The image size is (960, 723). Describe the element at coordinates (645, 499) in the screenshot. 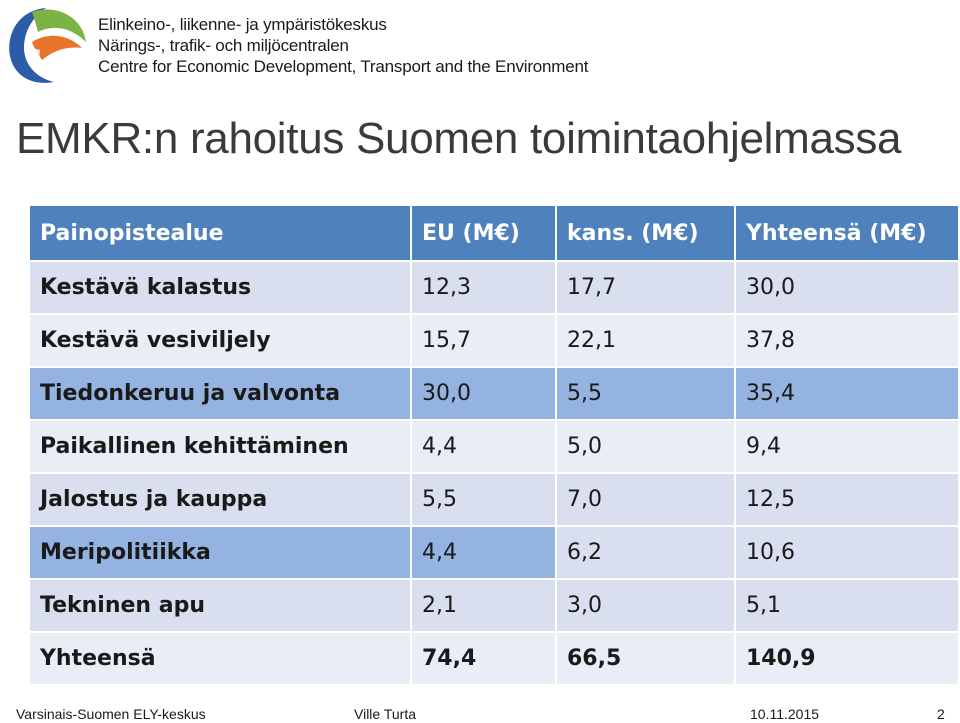

I see `cell-national: 7,0` at that location.